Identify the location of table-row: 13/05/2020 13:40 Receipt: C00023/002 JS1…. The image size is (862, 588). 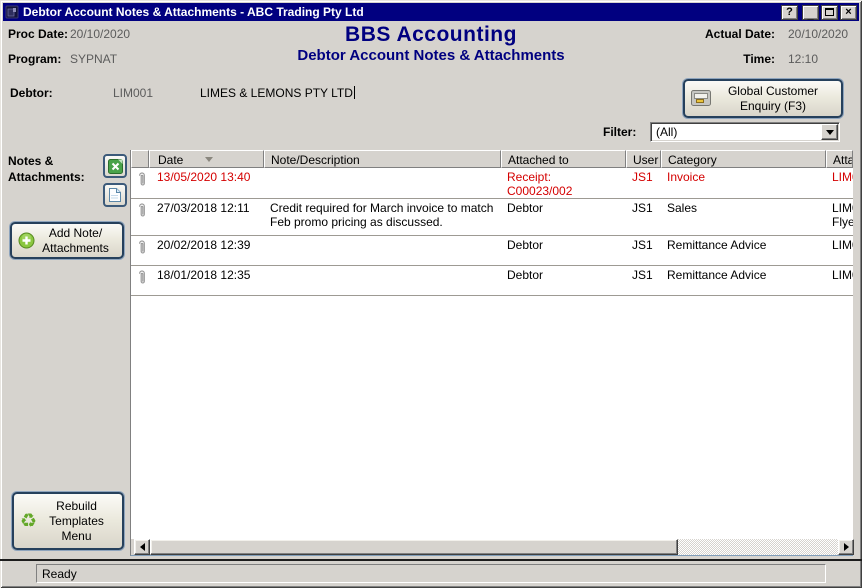
(492, 183).